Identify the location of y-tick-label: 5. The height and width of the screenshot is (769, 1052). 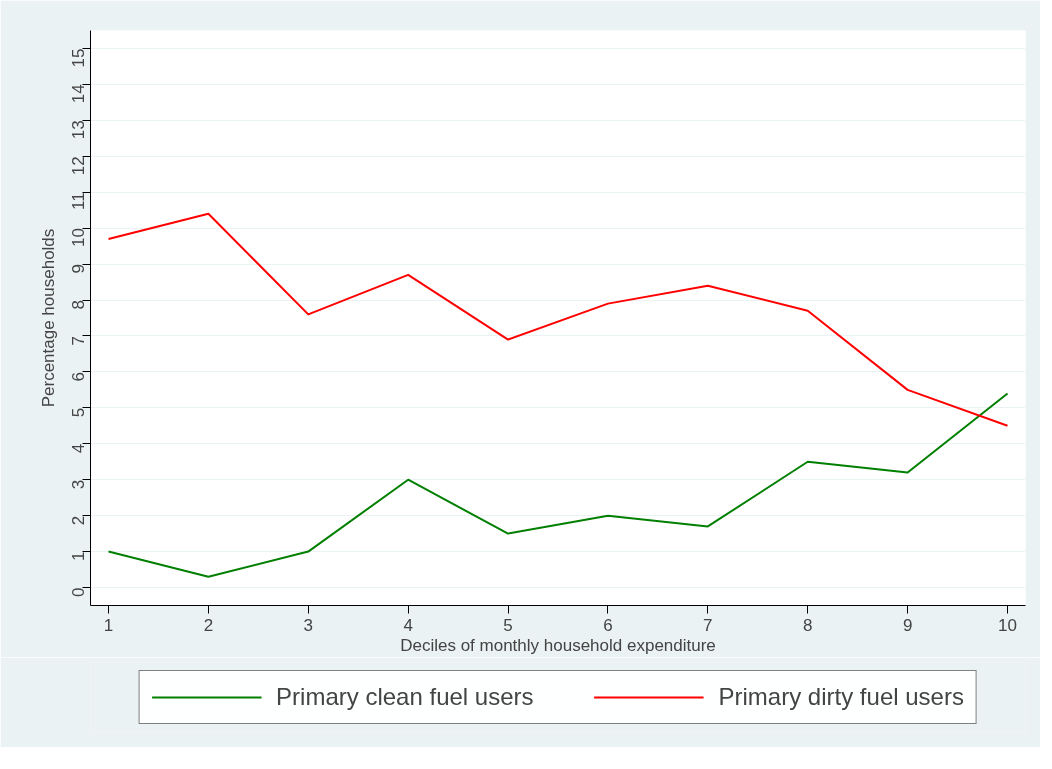
(78, 412).